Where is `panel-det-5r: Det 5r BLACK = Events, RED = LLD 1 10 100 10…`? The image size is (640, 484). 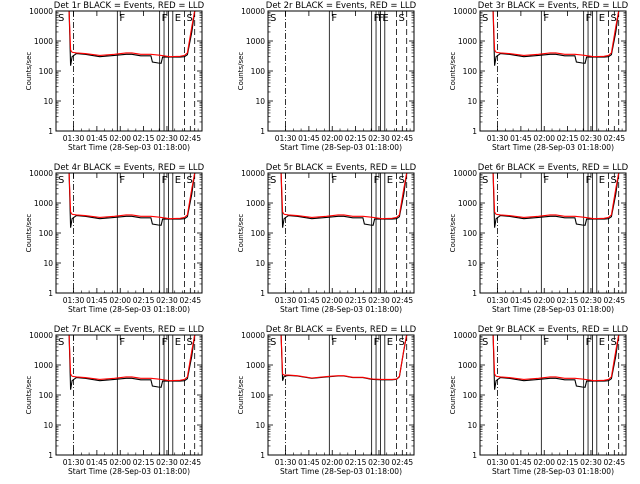
panel-det-5r: Det 5r BLACK = Events, RED = LLD 1 10 100 10… is located at coordinates (327, 238).